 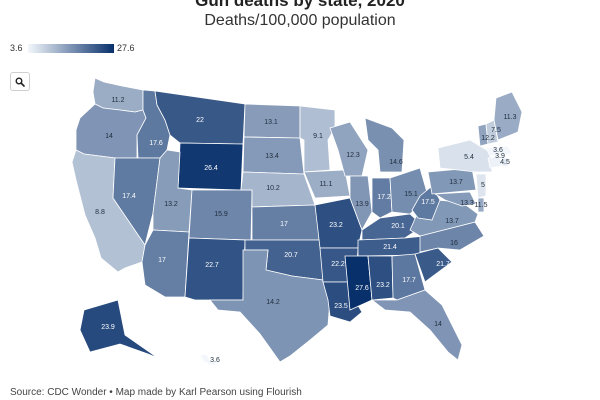 I want to click on state-value-label-ga: 17.7, so click(x=409, y=280).